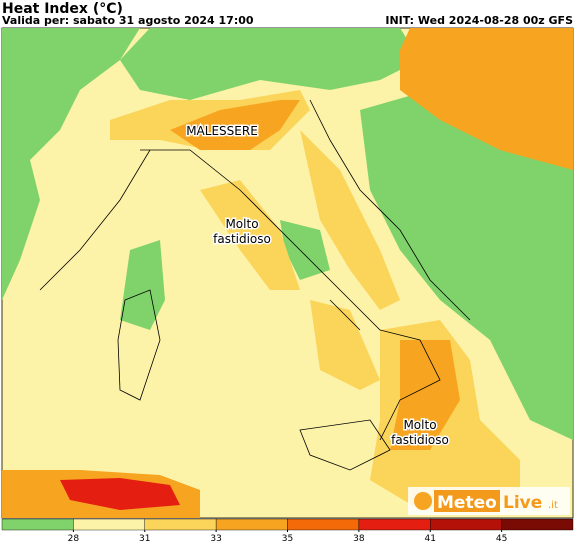  What do you see at coordinates (467, 503) in the screenshot?
I see `logo-text: Meteo` at bounding box center [467, 503].